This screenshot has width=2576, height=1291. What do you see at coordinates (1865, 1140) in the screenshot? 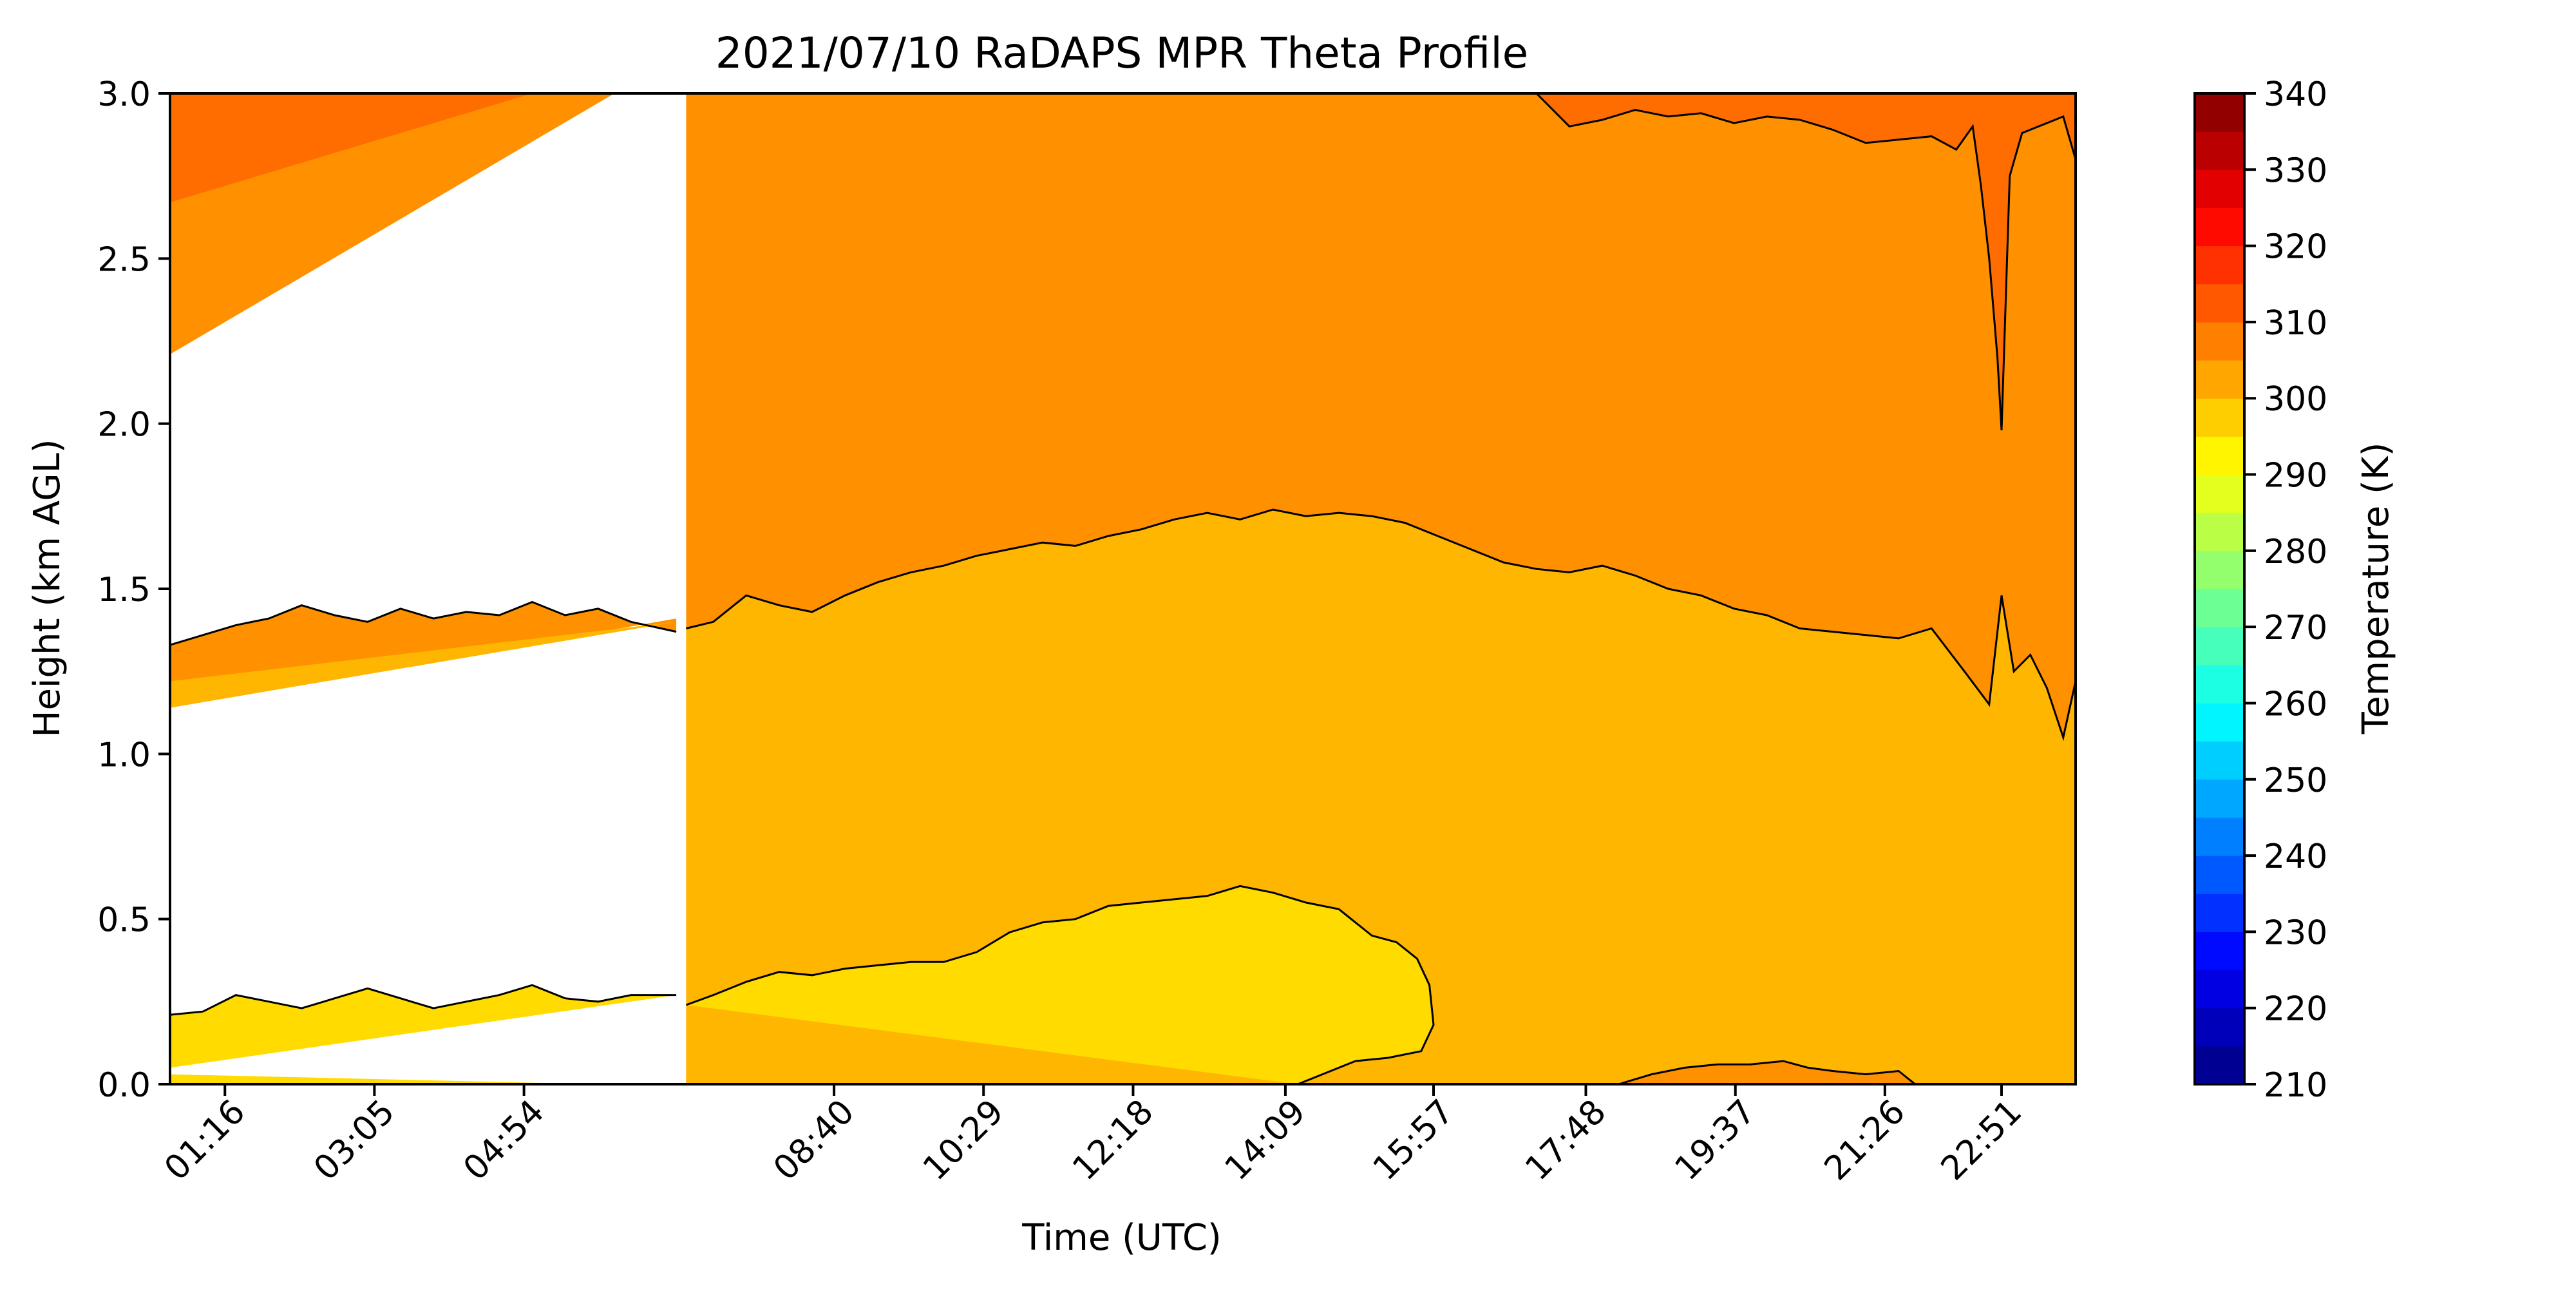
I see `x-tick-label: 21:26` at bounding box center [1865, 1140].